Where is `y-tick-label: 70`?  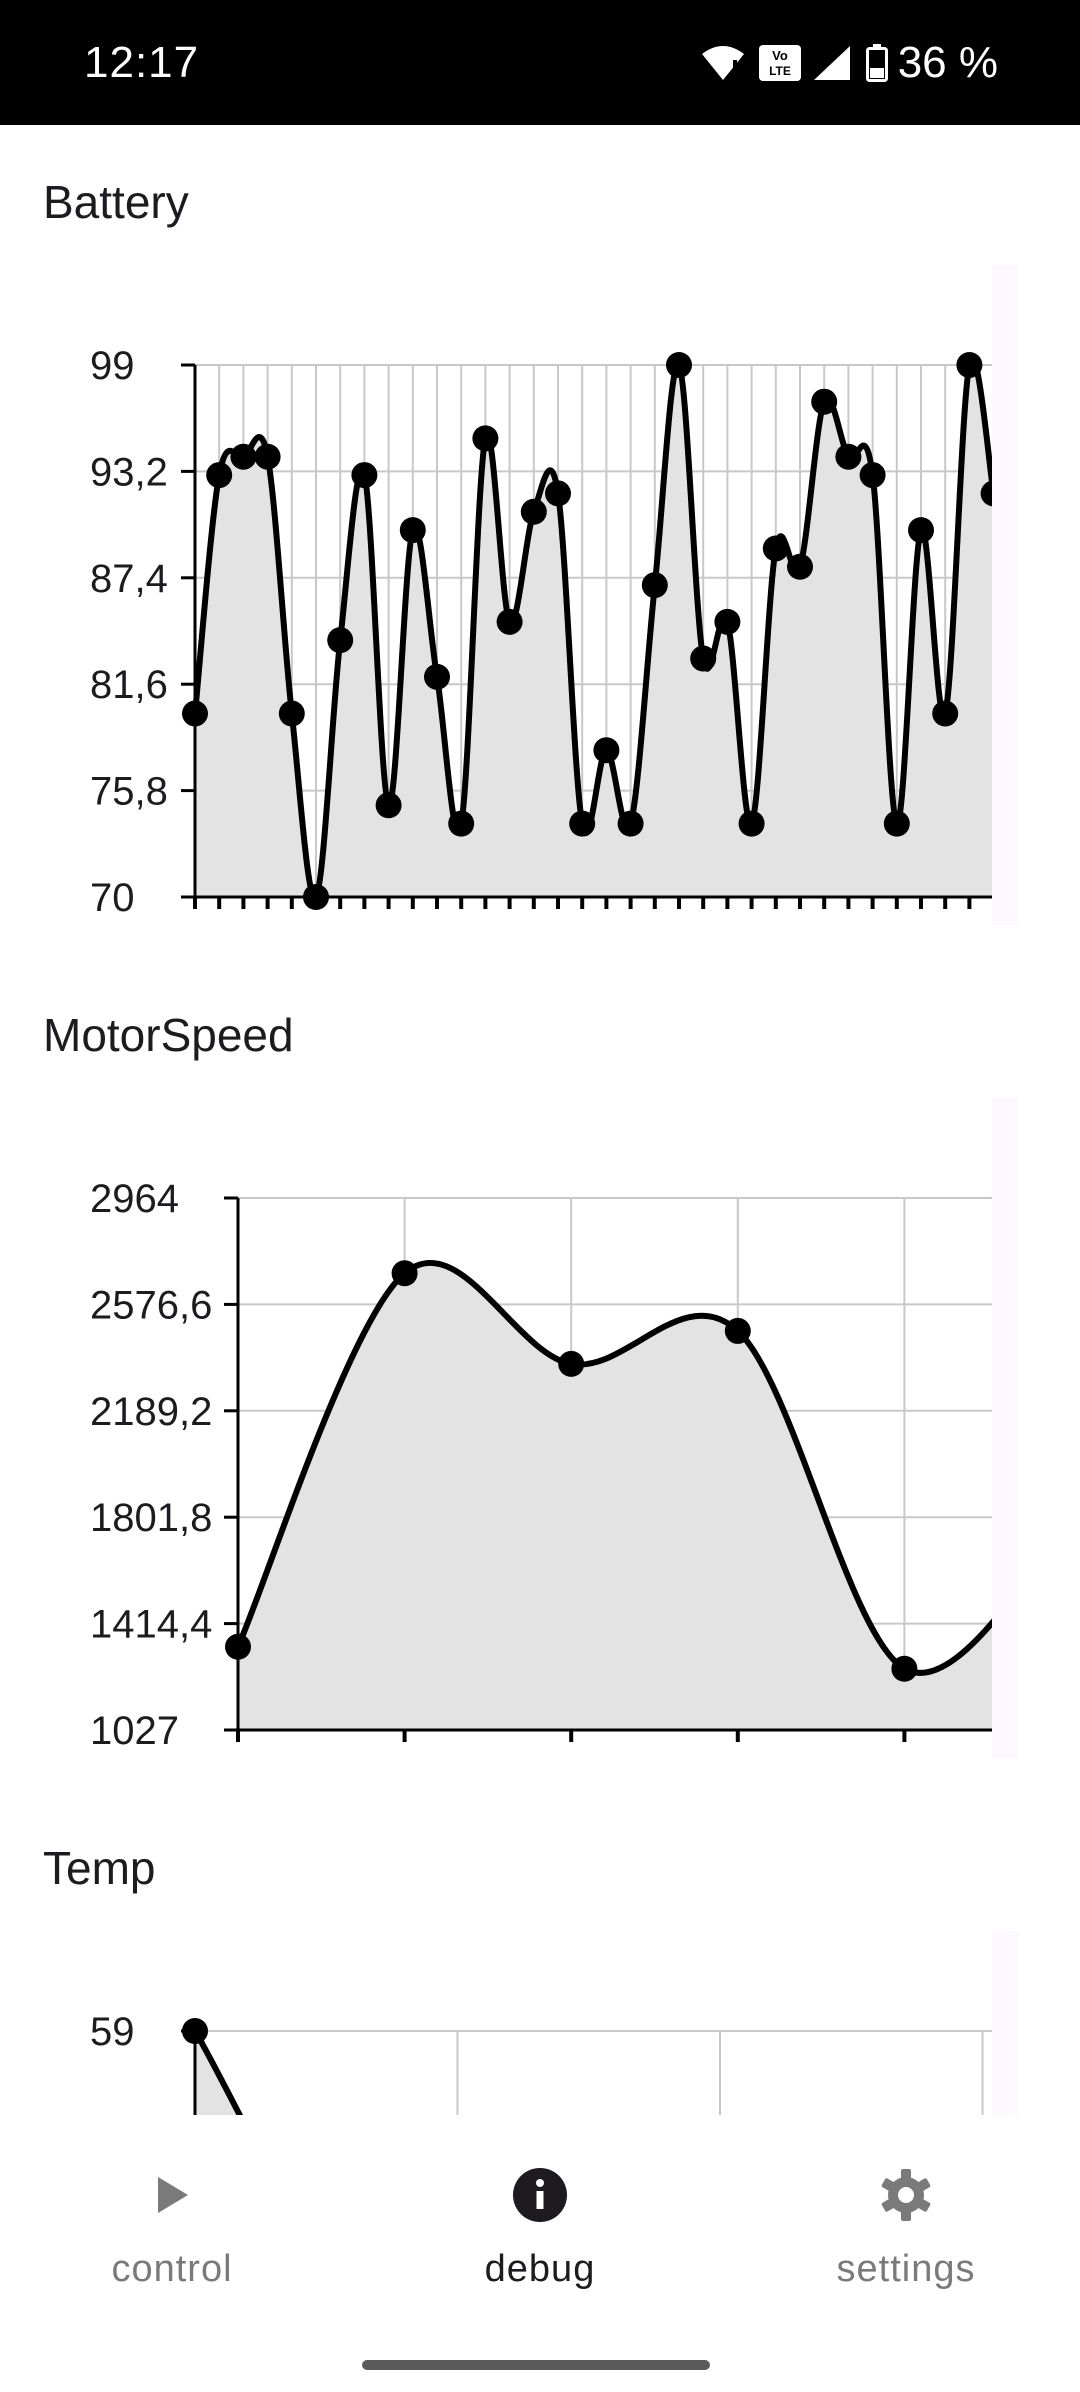 y-tick-label: 70 is located at coordinates (112, 898).